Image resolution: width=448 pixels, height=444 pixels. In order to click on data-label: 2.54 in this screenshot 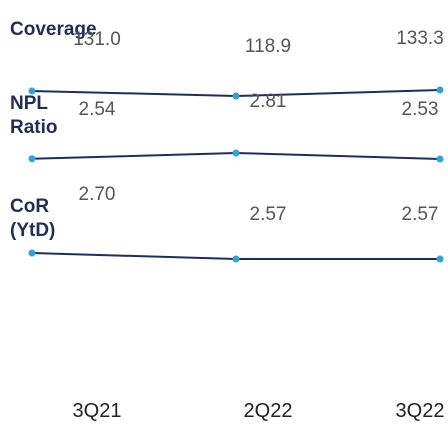, I will do `click(97, 109)`.